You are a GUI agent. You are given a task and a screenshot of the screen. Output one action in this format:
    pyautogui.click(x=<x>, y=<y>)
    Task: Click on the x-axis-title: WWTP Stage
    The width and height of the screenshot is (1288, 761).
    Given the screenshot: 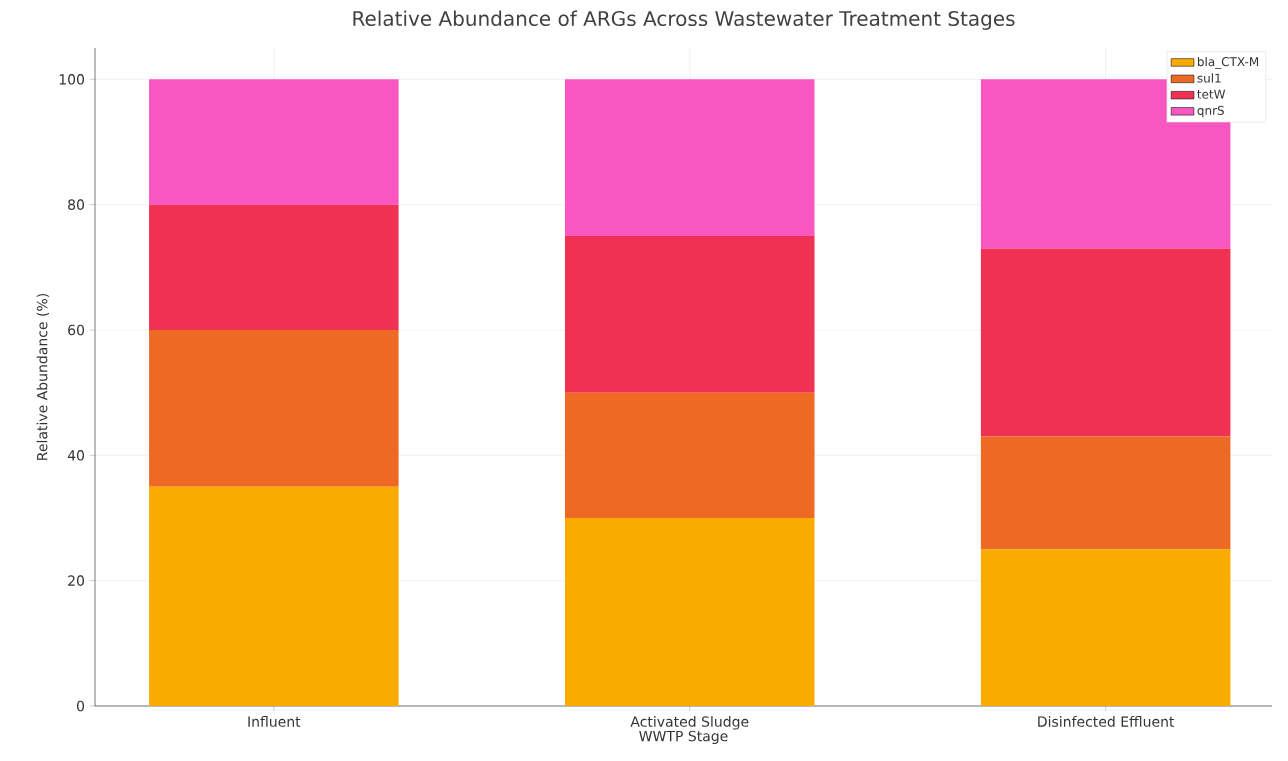 What is the action you would take?
    pyautogui.click(x=683, y=737)
    